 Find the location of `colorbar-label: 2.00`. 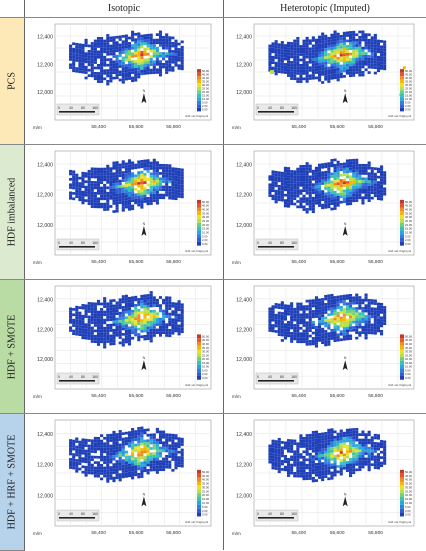

colorbar-label: 2.00 is located at coordinates (205, 511).